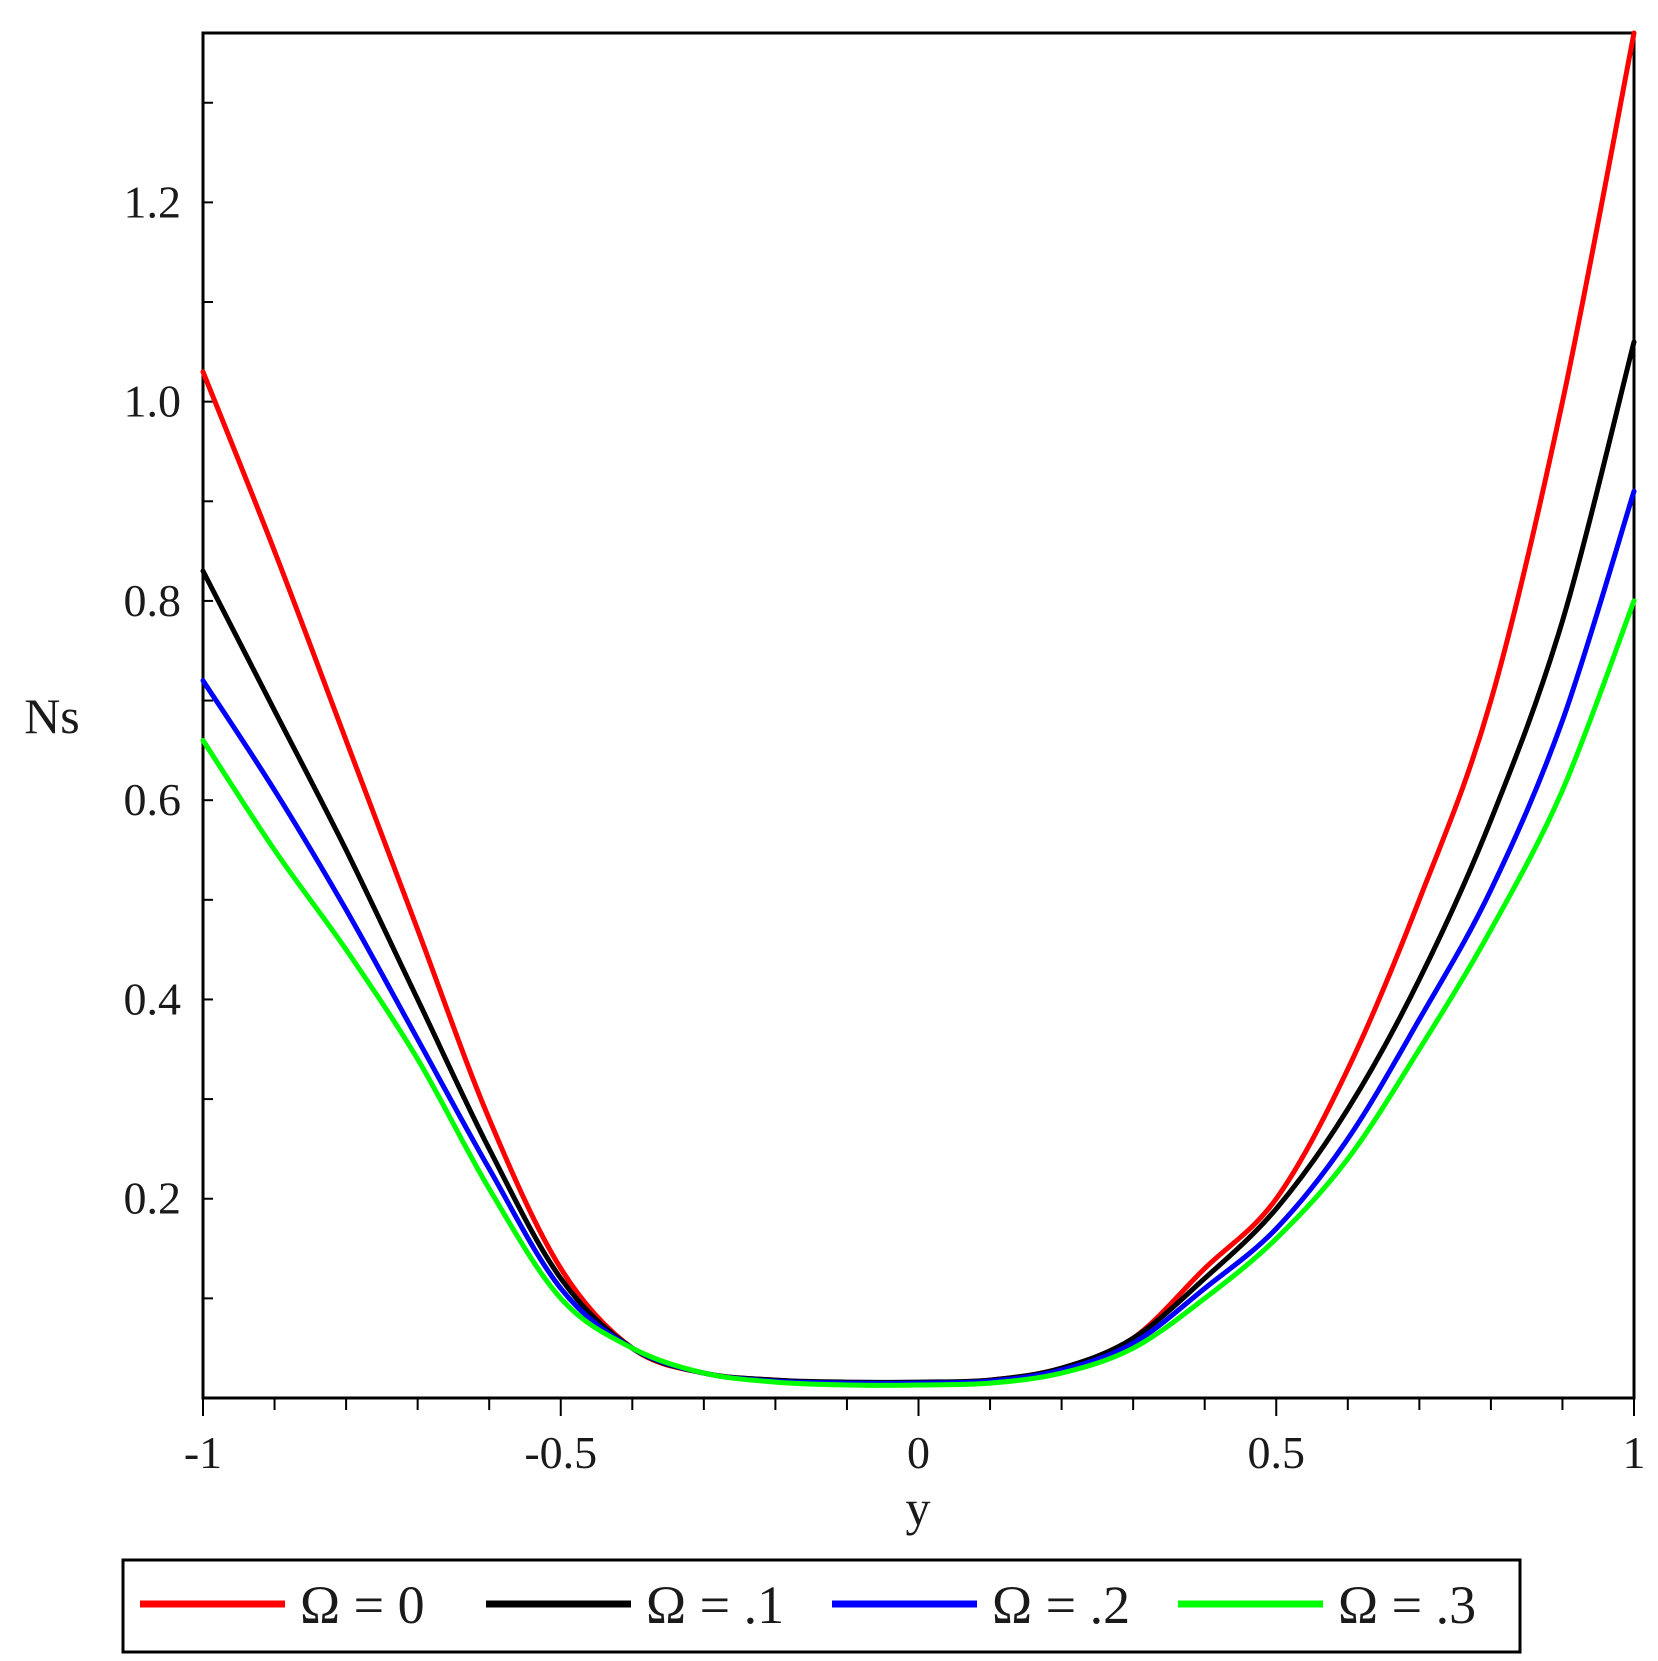 The width and height of the screenshot is (1658, 1661). What do you see at coordinates (52, 716) in the screenshot?
I see `y-axis-label: Ns` at bounding box center [52, 716].